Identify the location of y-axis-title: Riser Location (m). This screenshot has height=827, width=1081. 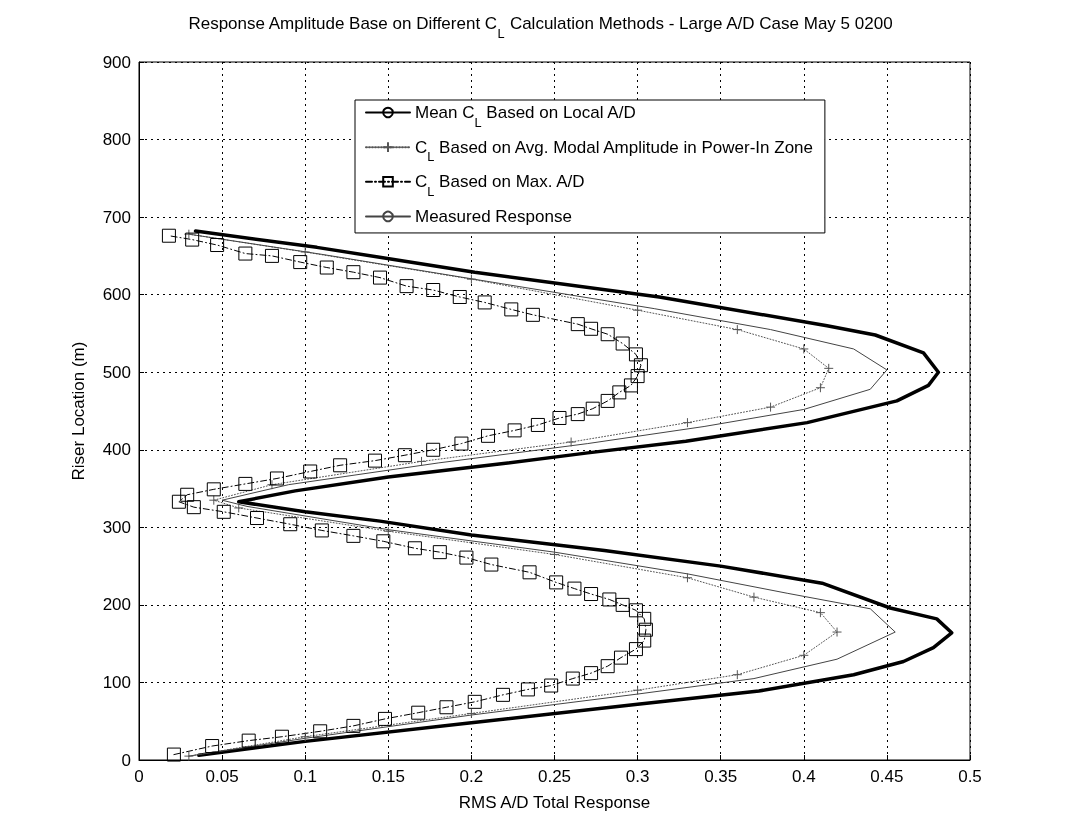
(78, 411).